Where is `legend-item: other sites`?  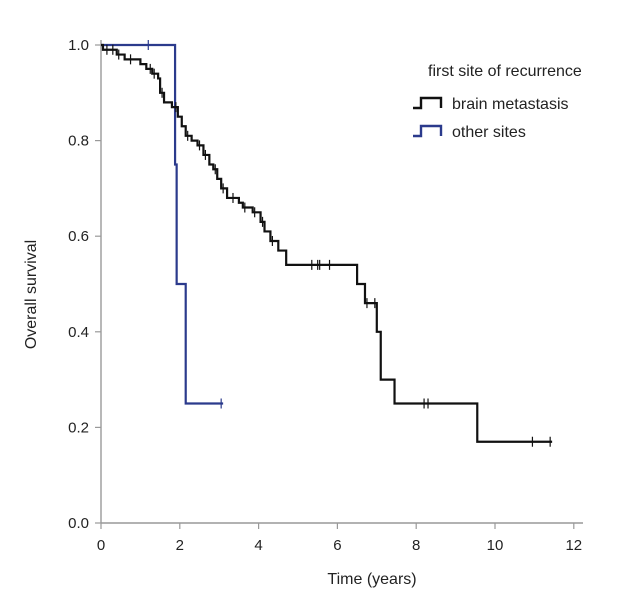 legend-item: other sites is located at coordinates (469, 132).